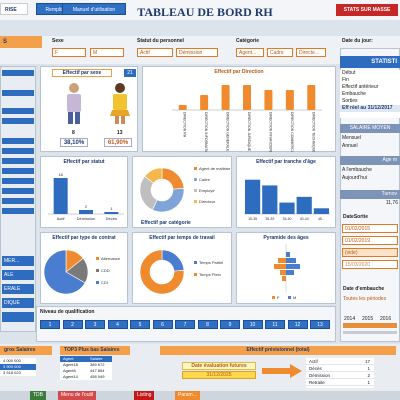  Describe the element at coordinates (273, 297) in the screenshot. I see `pyramide-legend-swatch-f` at that location.